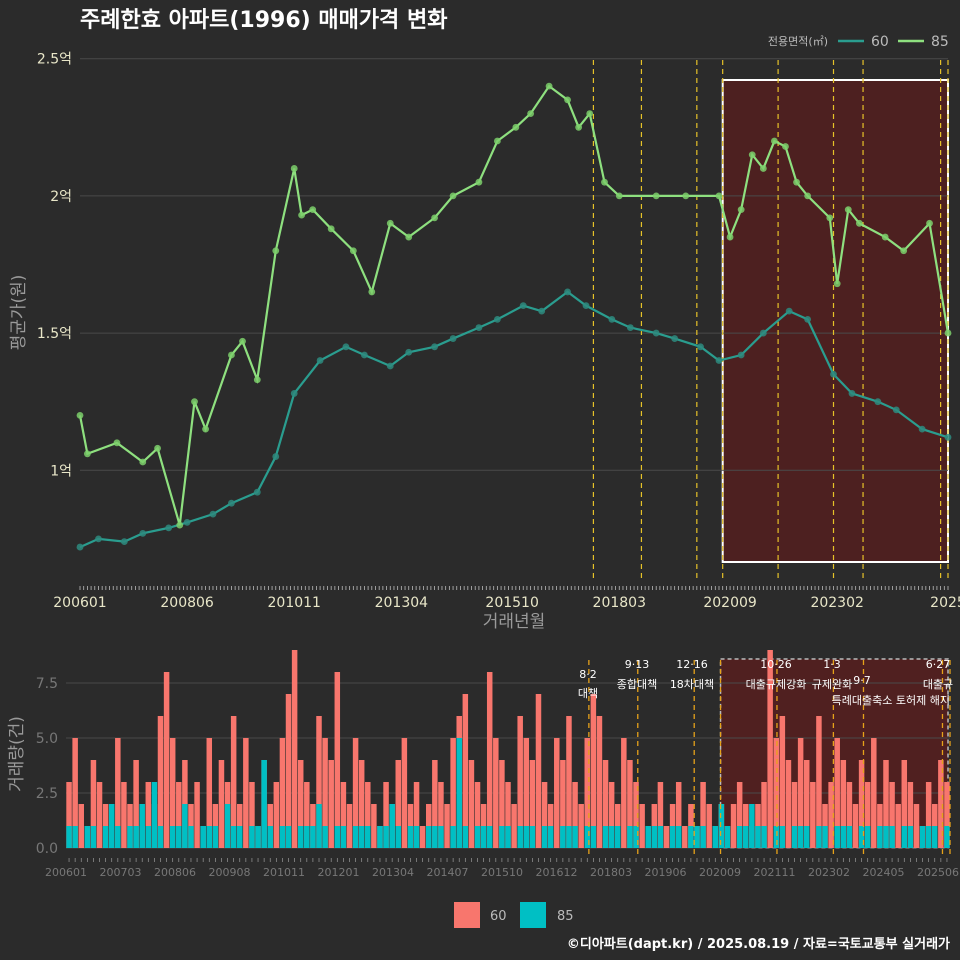 The width and height of the screenshot is (960, 960). Describe the element at coordinates (17, 754) in the screenshot. I see `volume-y-axis-title: 거래량(건)` at that location.